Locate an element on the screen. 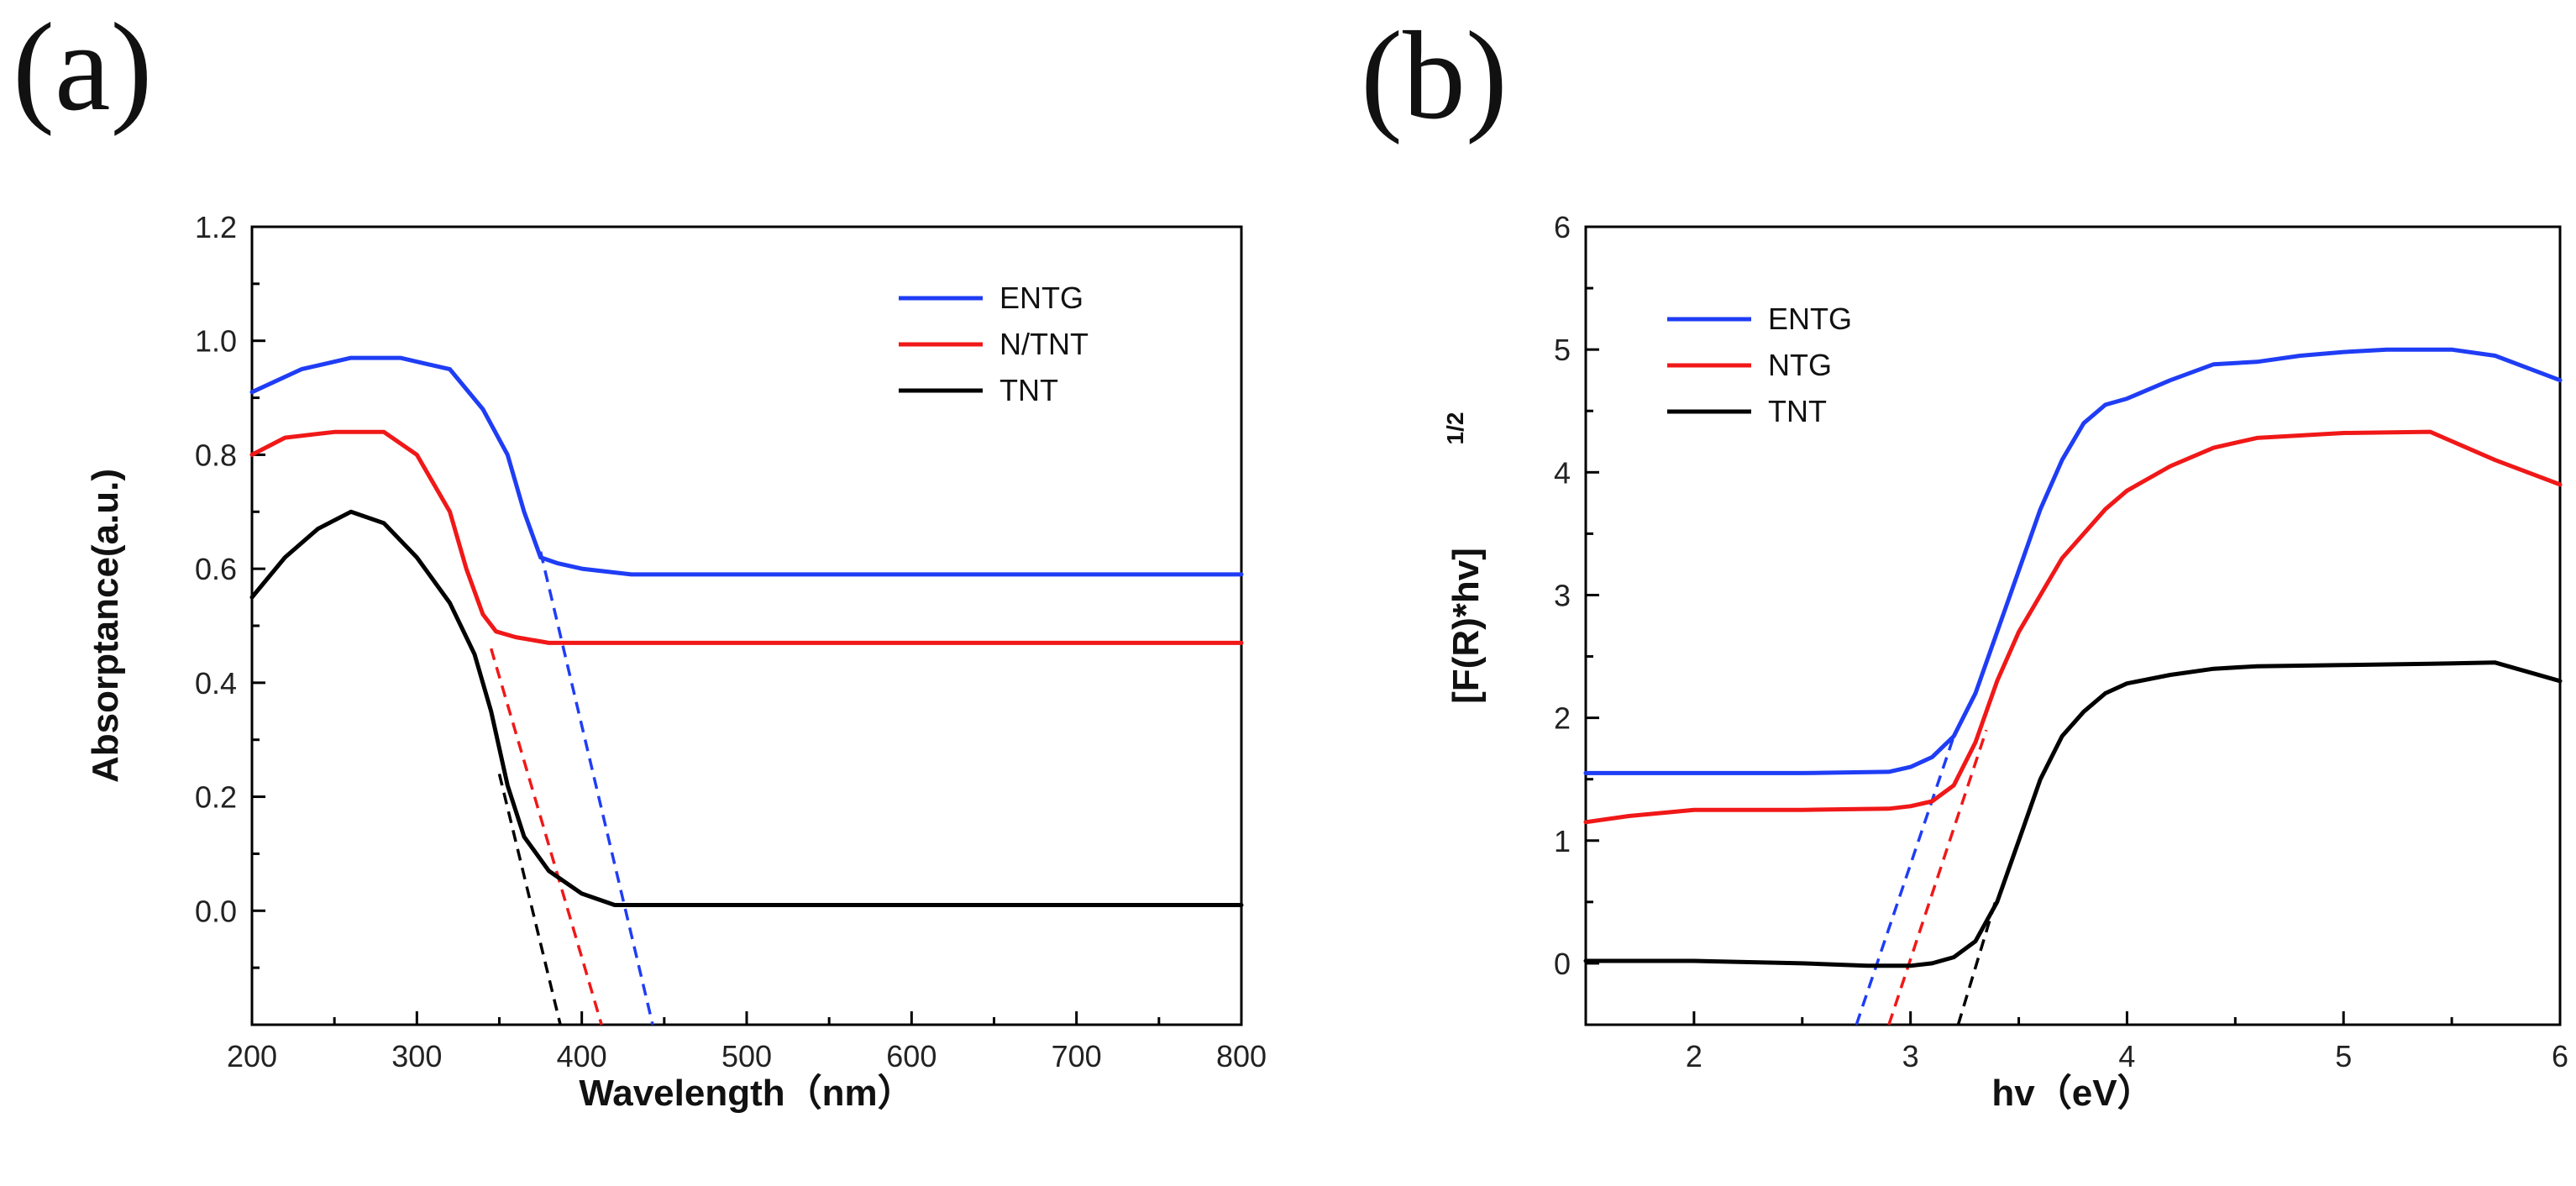 The image size is (2576, 1186). legend-a-label-ntnt: N/TNT is located at coordinates (1044, 344).